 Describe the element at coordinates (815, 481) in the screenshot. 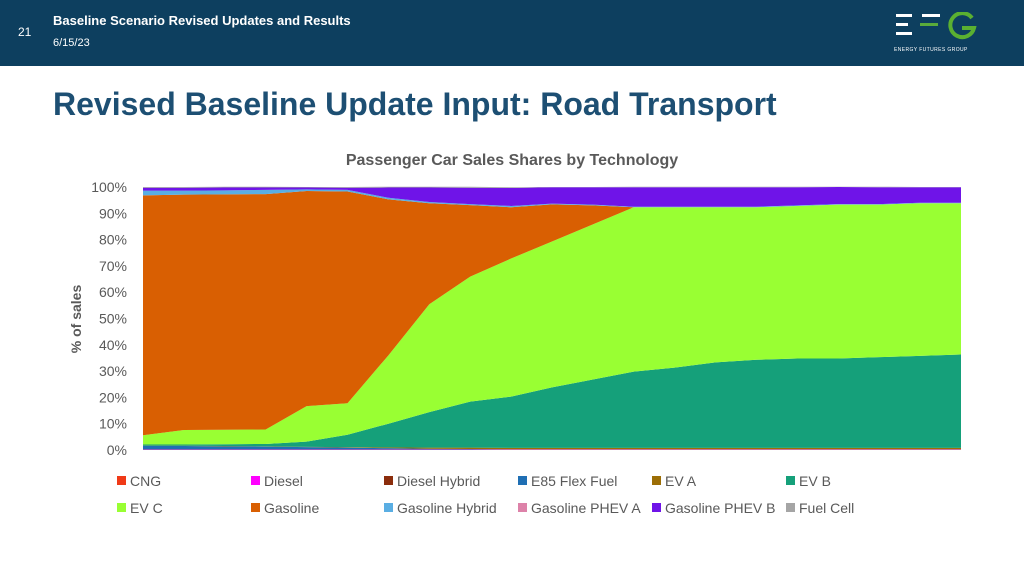

I see `legend-label: EV B` at that location.